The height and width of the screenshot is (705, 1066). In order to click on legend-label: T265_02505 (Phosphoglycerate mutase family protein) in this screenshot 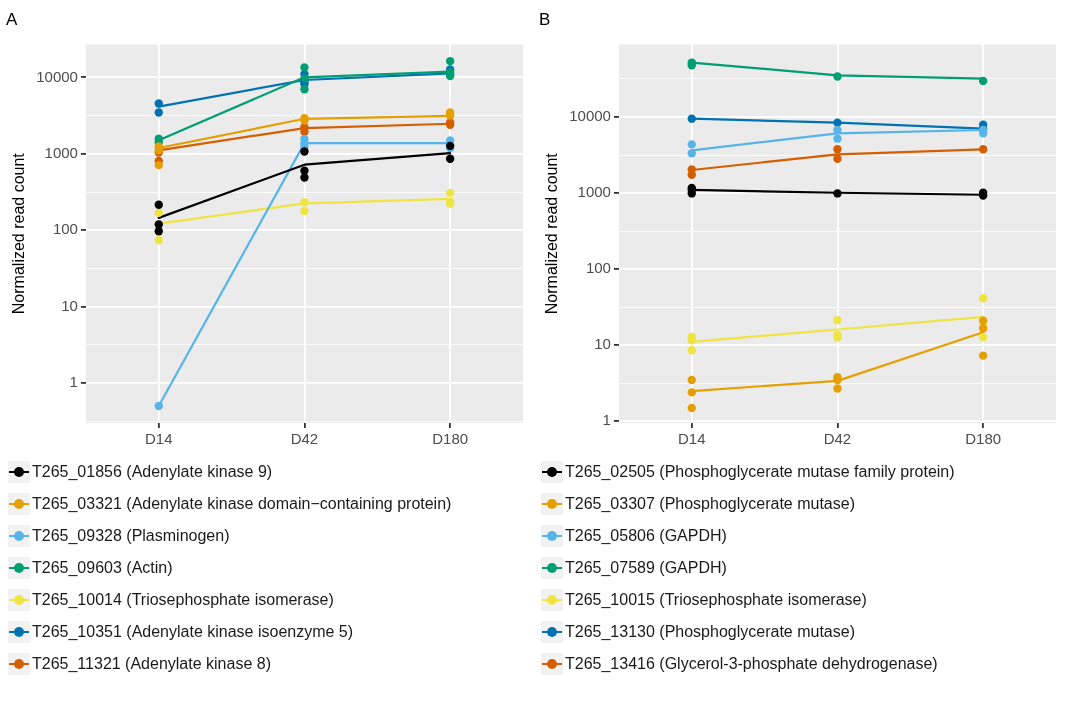, I will do `click(760, 472)`.